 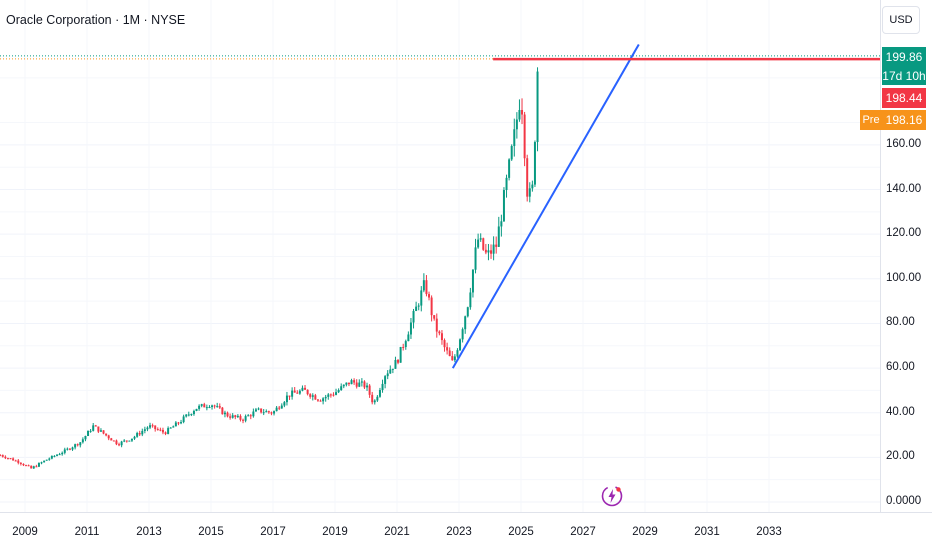 I want to click on trendline, so click(x=545, y=206).